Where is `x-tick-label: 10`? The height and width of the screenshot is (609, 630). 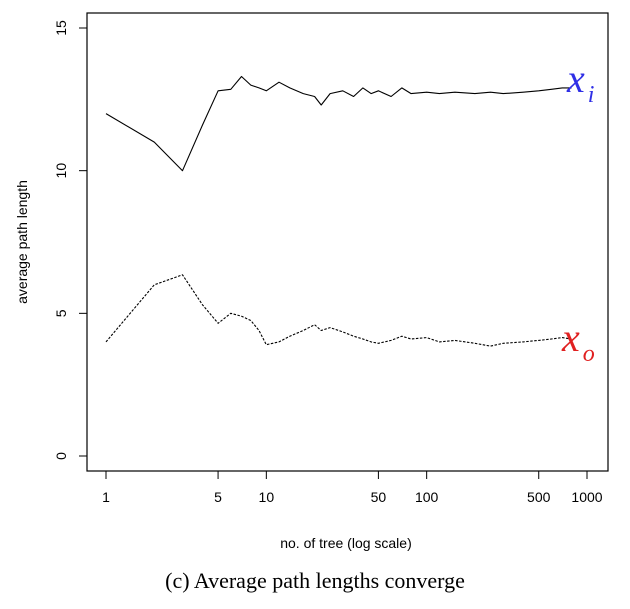
x-tick-label: 10 is located at coordinates (267, 497).